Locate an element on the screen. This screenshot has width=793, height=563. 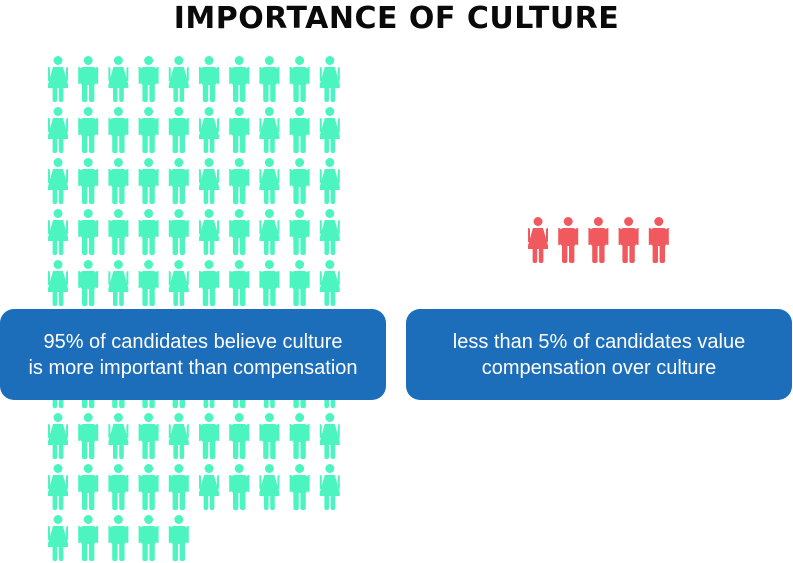
callout-majority-line2: is more important than compensation is located at coordinates (193, 367).